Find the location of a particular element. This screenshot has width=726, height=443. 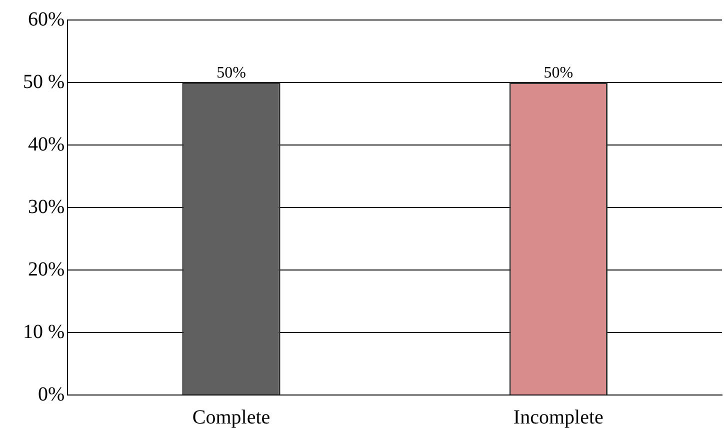

y-tick-label: 40% is located at coordinates (46, 144).